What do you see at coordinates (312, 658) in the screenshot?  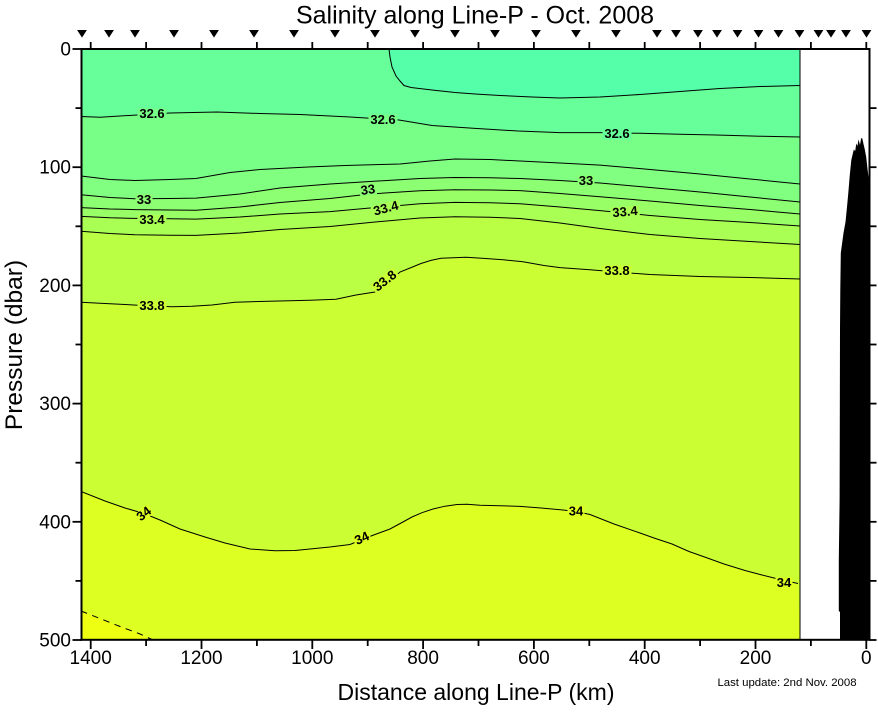 I see `svg-text: 1000` at bounding box center [312, 658].